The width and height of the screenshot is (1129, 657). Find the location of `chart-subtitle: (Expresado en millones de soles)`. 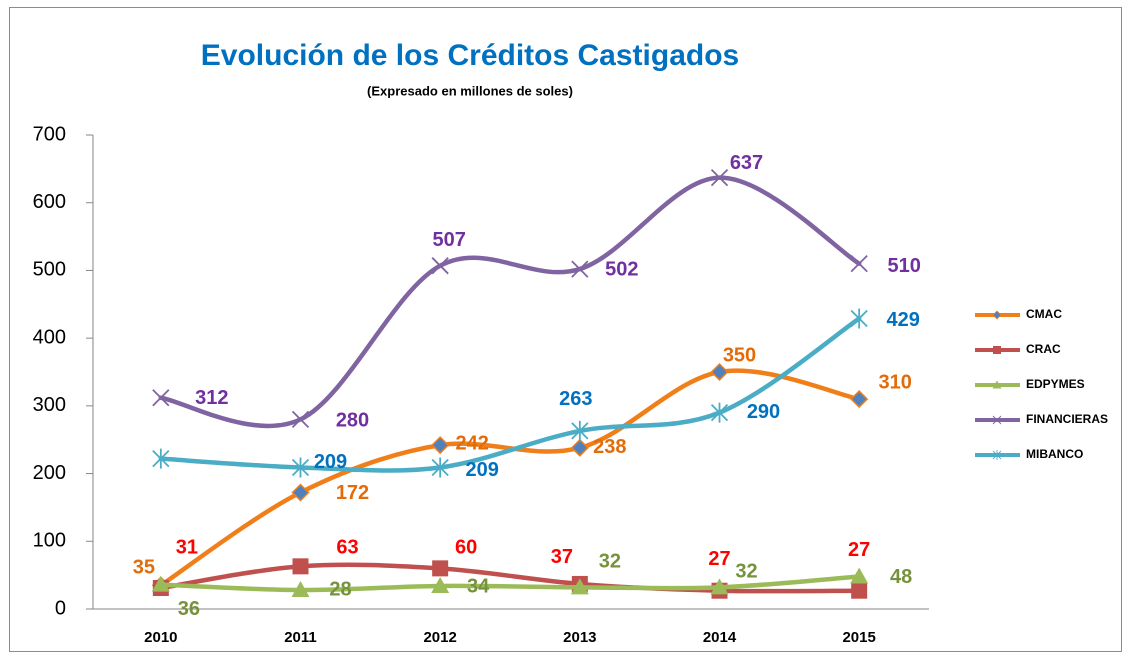

chart-subtitle: (Expresado en millones de soles) is located at coordinates (470, 90).